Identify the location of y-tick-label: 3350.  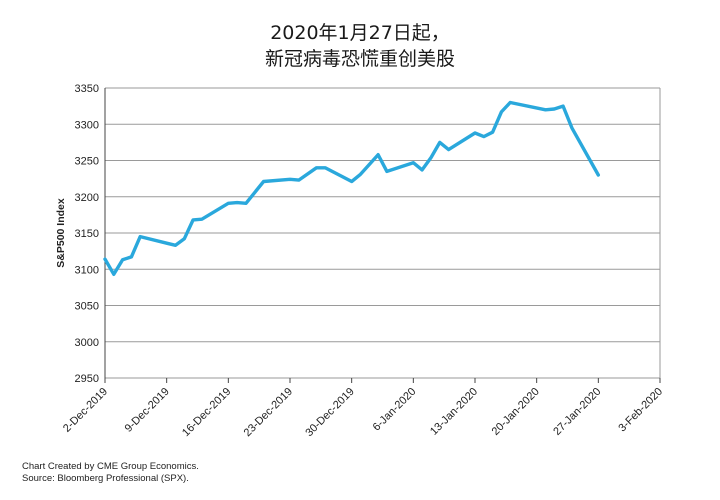
(87, 89).